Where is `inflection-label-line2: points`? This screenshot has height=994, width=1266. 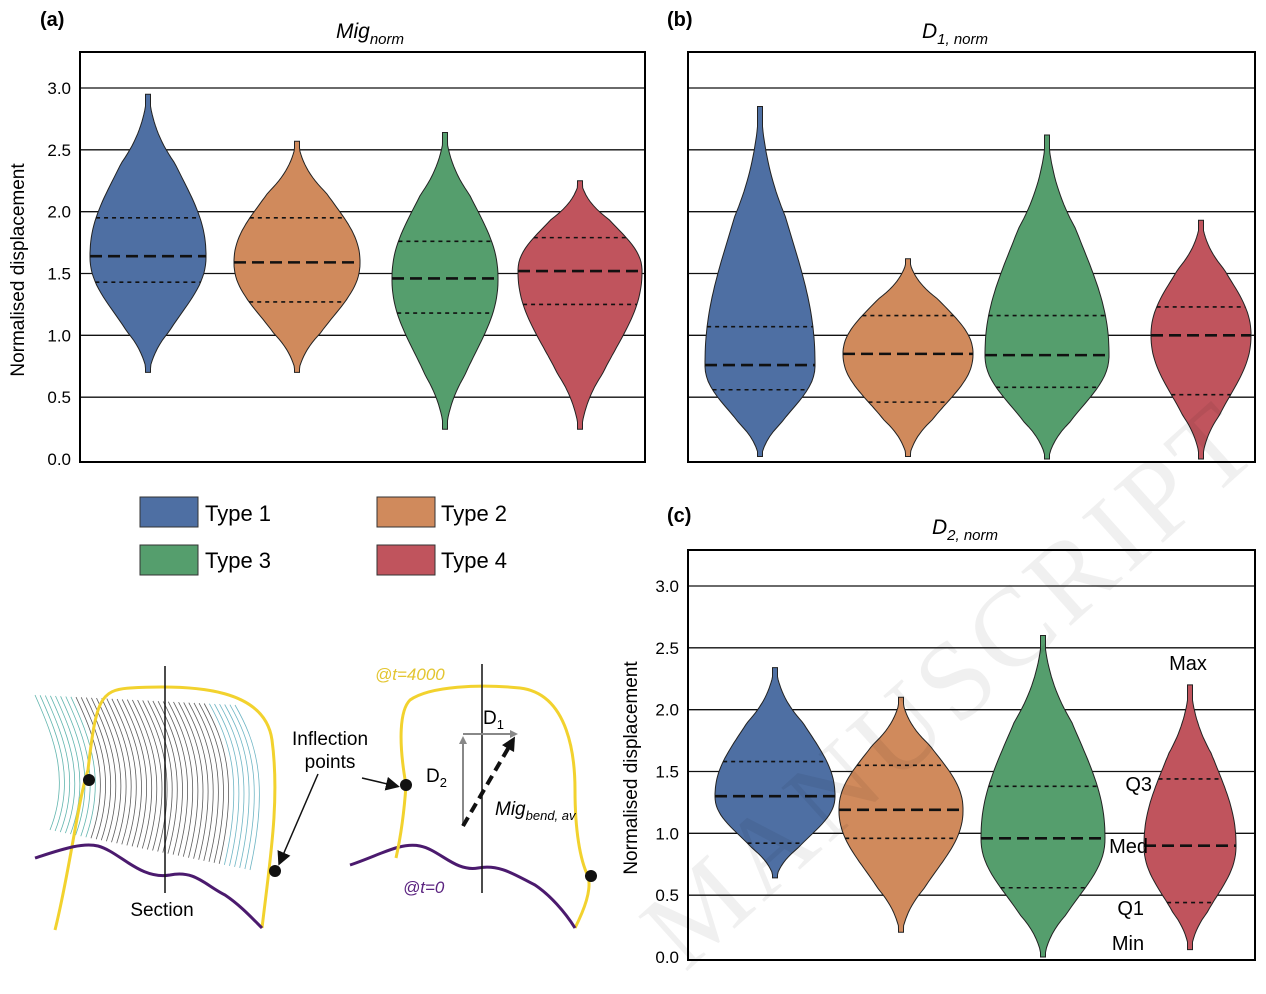 inflection-label-line2: points is located at coordinates (330, 762).